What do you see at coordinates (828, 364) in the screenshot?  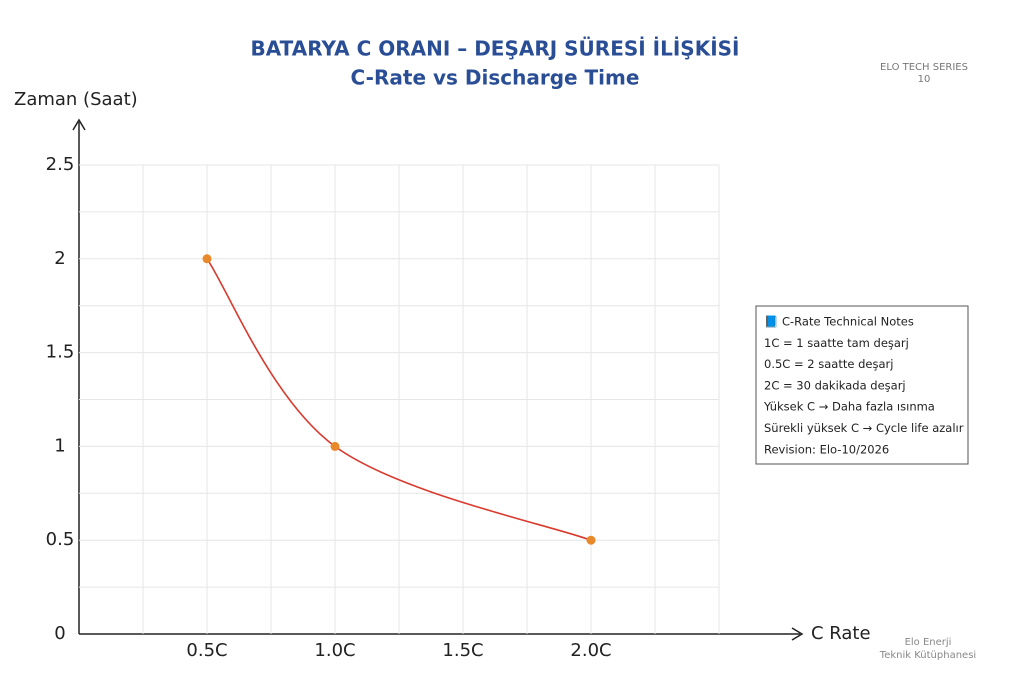 I see `note-line: 0.5C = 2 saatte deşarj` at bounding box center [828, 364].